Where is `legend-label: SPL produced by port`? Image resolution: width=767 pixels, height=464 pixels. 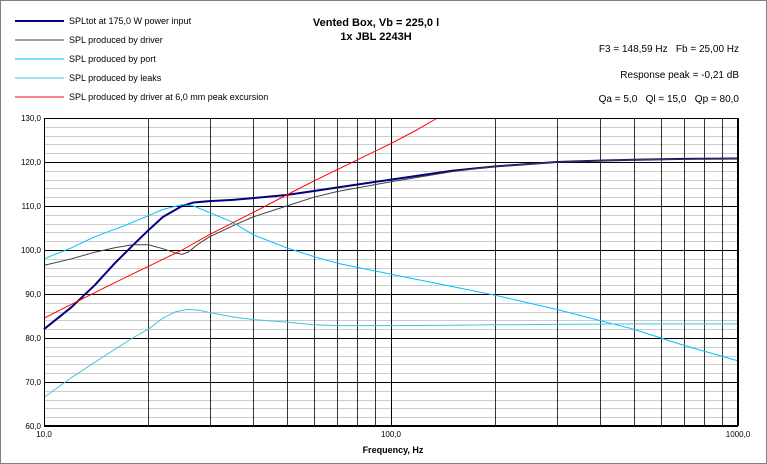
legend-label: SPL produced by port is located at coordinates (112, 59).